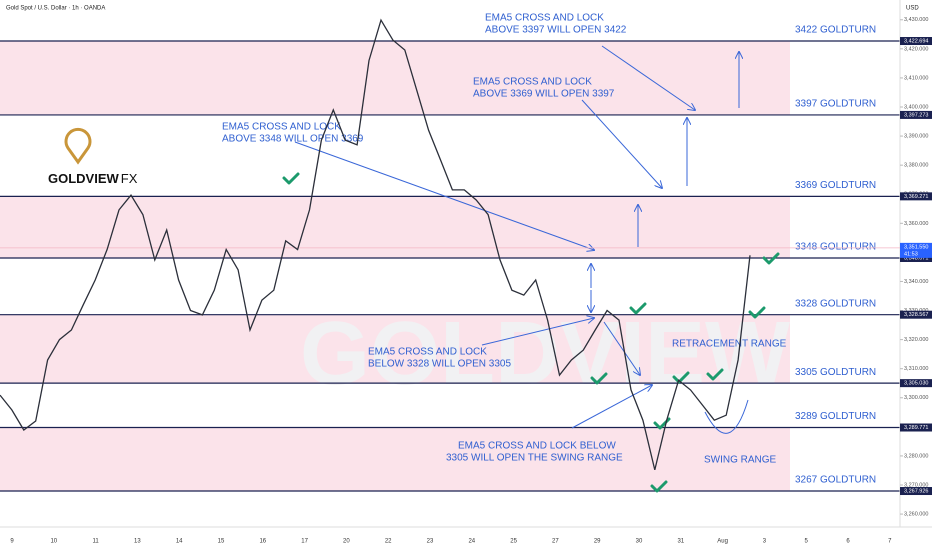 The width and height of the screenshot is (932, 550). I want to click on x-tick-label: 7, so click(890, 542).